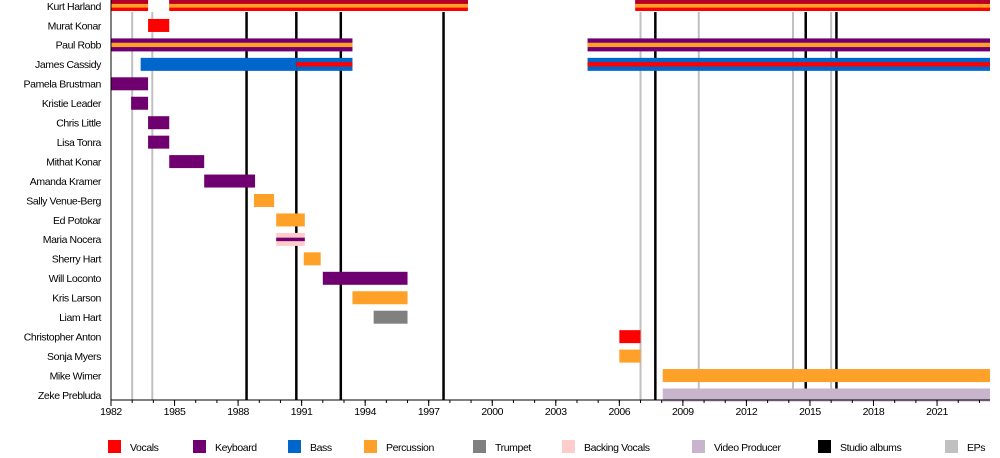 This screenshot has height=458, width=1000. I want to click on member-label: Mike Wimer, so click(76, 376).